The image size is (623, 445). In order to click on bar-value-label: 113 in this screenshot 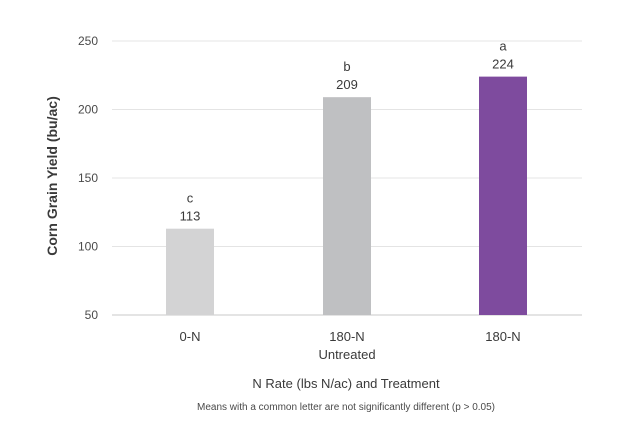, I will do `click(190, 216)`.